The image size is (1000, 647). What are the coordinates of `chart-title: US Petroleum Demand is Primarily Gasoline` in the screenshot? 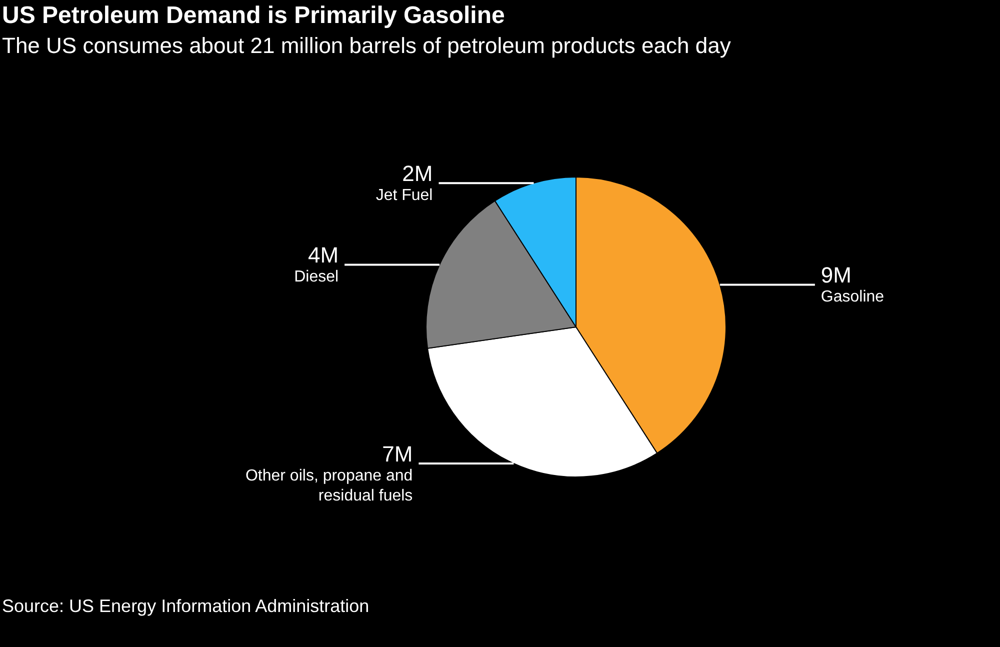 It's located at (253, 15).